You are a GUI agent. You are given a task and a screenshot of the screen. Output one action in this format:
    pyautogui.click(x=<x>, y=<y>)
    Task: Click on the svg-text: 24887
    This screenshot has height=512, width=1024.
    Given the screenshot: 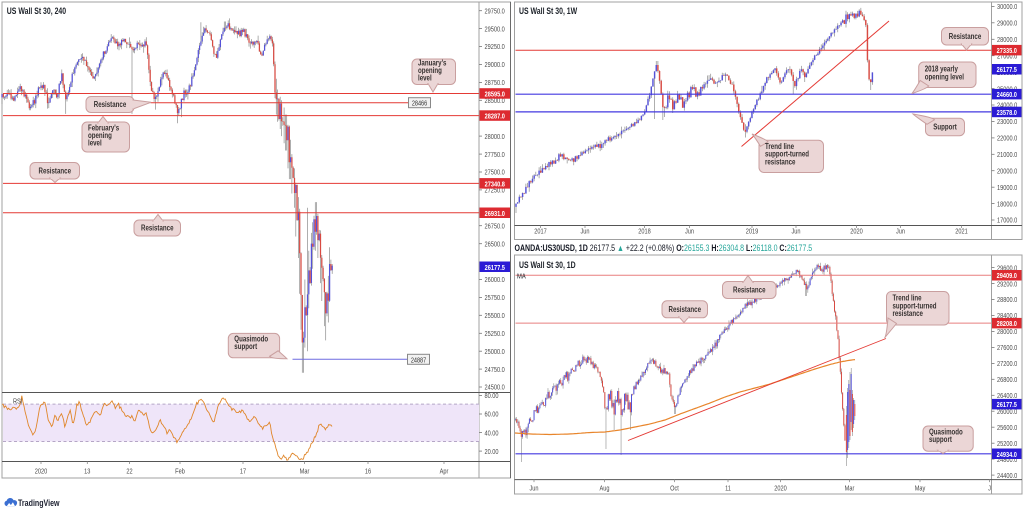 What is the action you would take?
    pyautogui.click(x=419, y=361)
    